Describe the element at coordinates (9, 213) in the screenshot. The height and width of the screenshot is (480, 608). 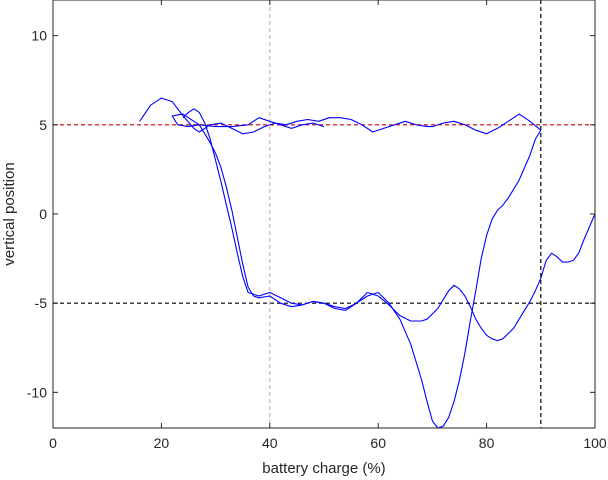
I see `y-axis-label: vertical position` at that location.